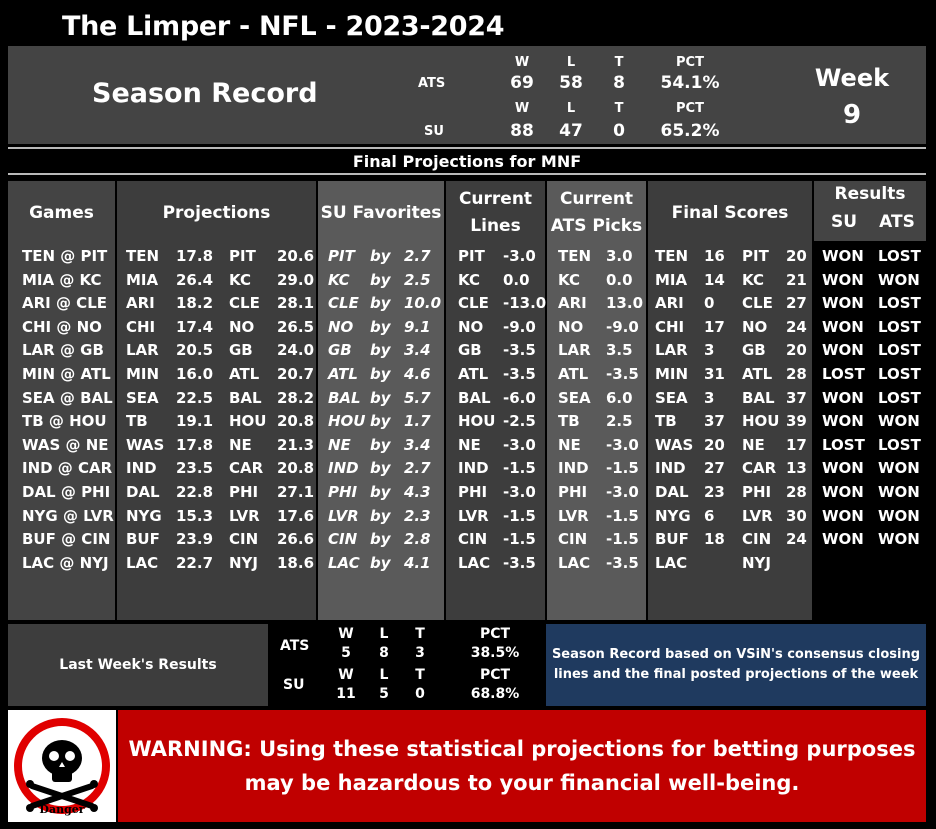  Describe the element at coordinates (417, 279) in the screenshot. I see `favorite-margin: 2.5` at that location.